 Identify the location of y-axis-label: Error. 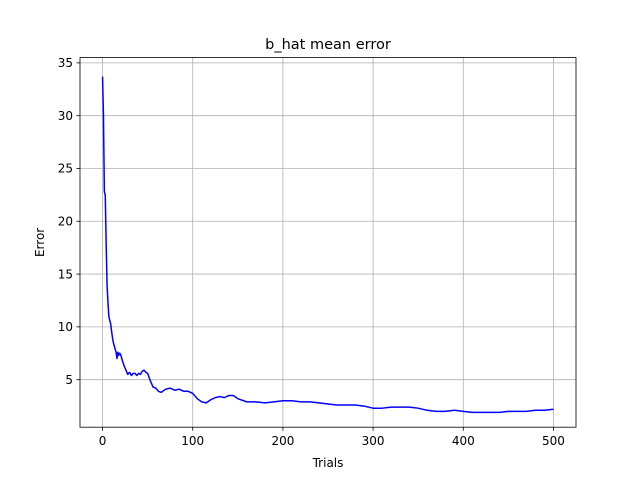
(40, 242).